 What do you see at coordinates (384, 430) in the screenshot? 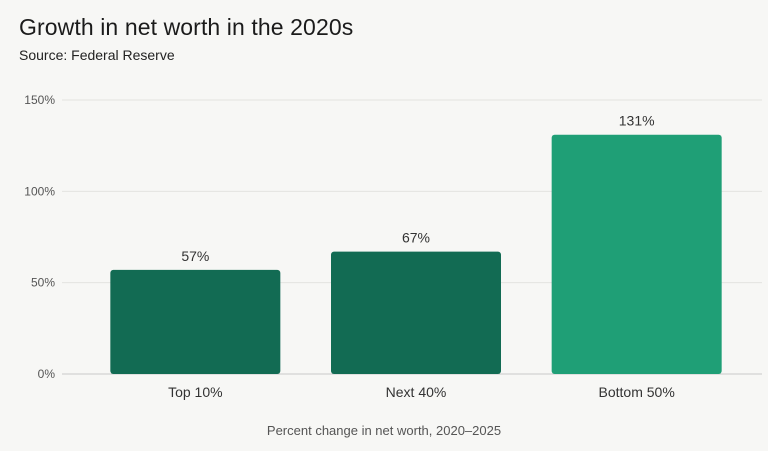
I see `x-axis-title: Percent change in net worth, 2020–2025` at bounding box center [384, 430].